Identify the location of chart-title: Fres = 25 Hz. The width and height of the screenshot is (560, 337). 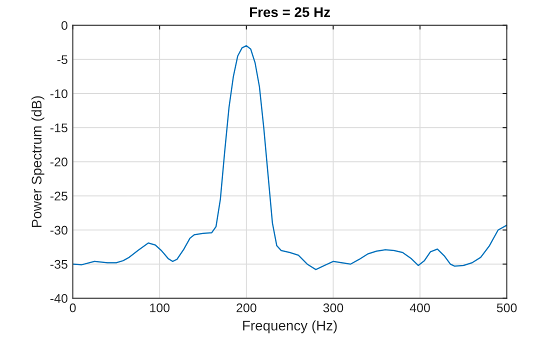
(290, 12).